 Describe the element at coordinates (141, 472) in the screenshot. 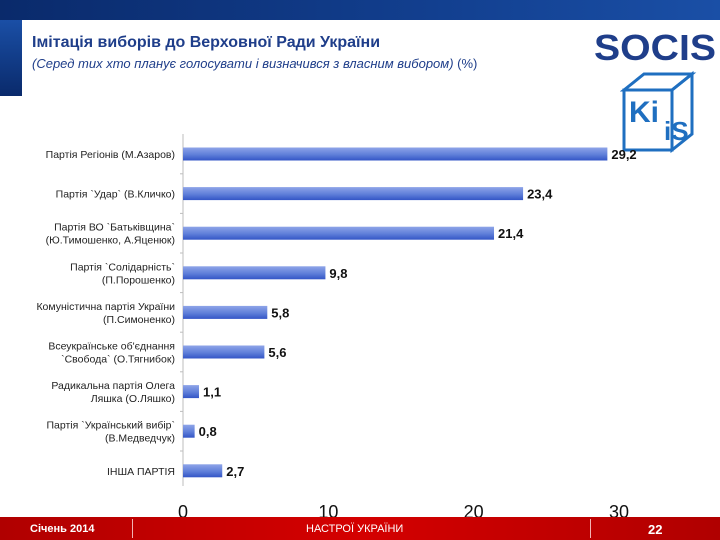

I see `category-label: ІНША ПАРТІЯ` at that location.